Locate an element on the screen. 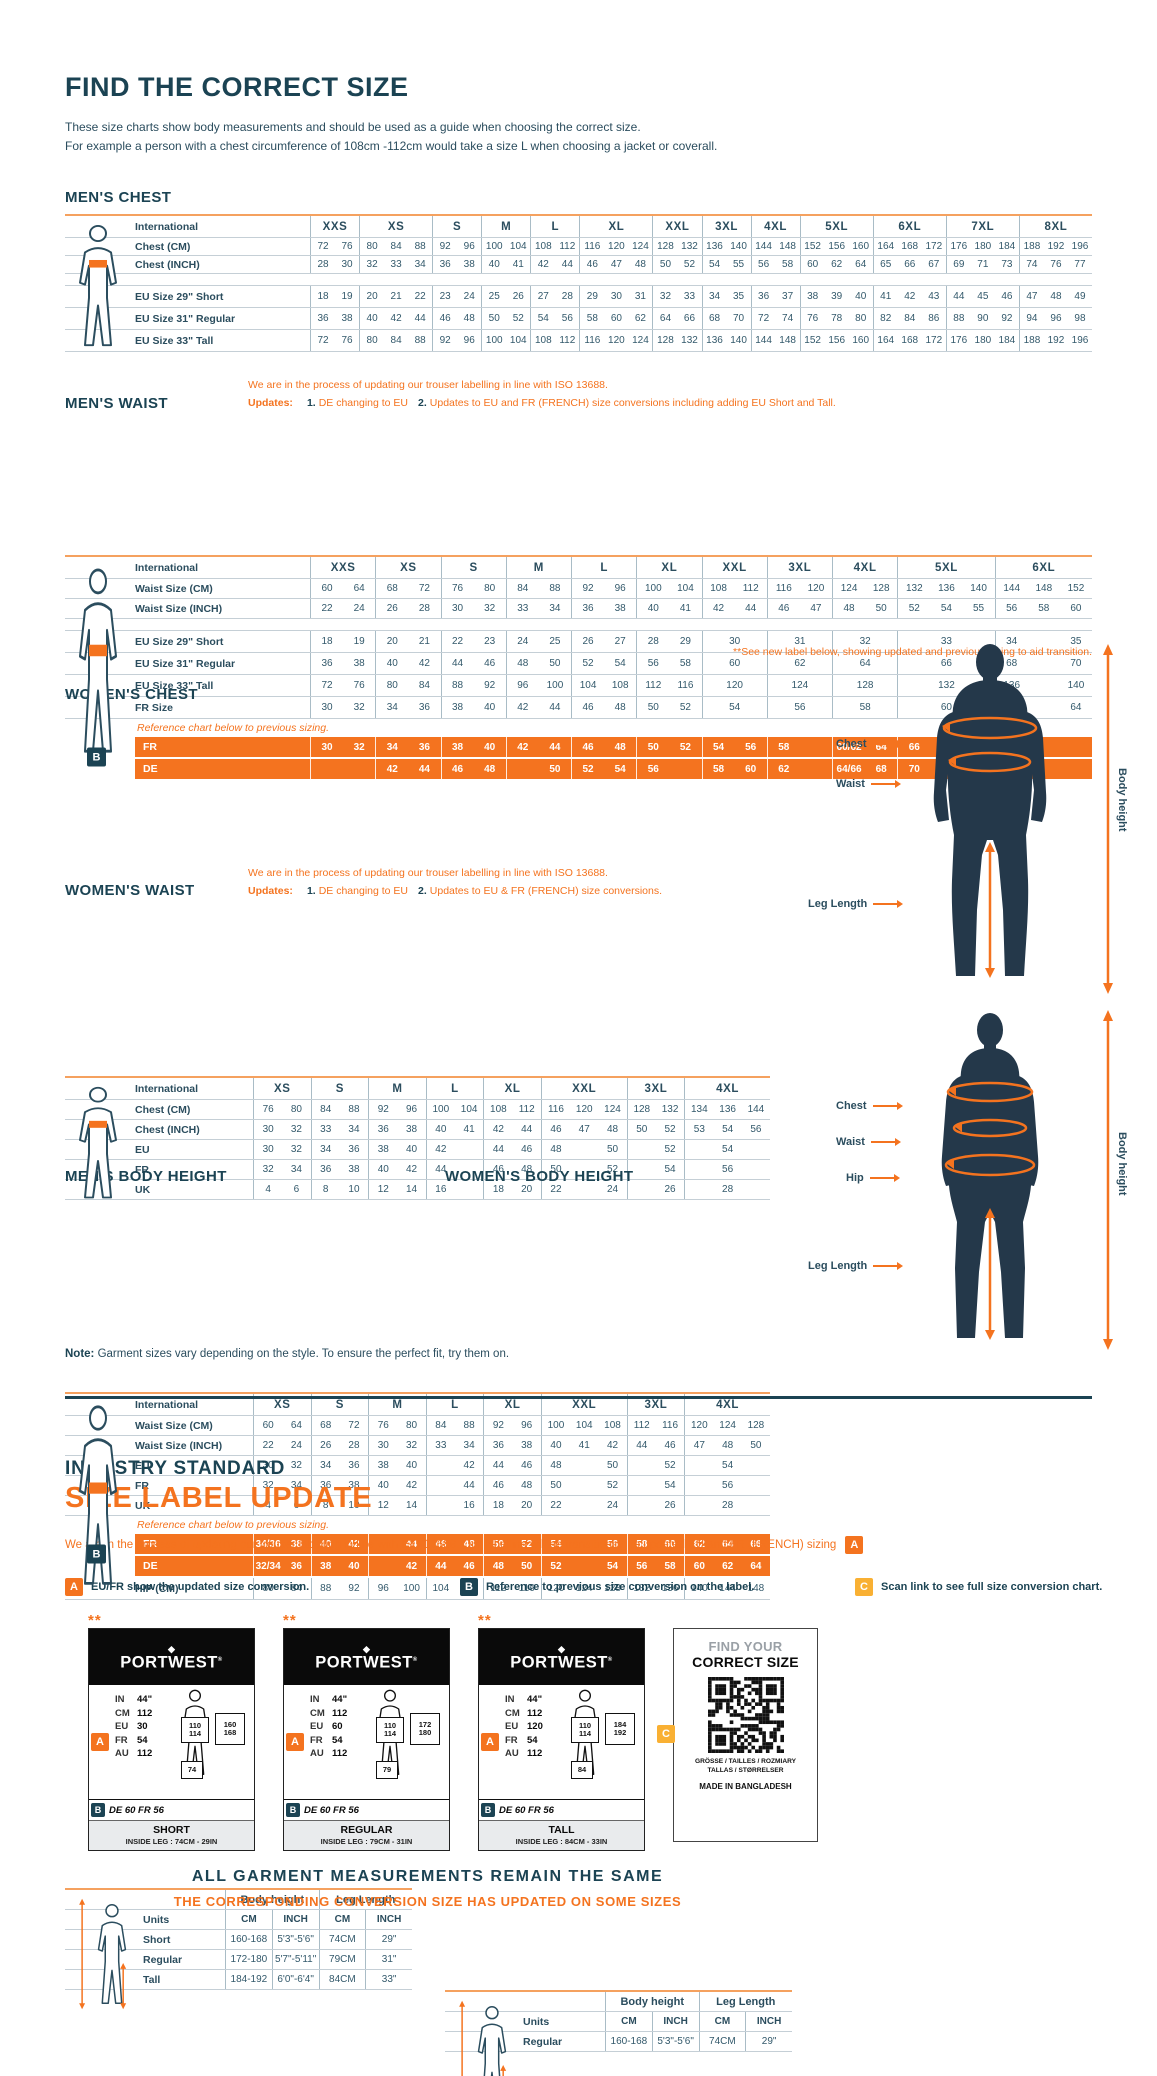 The height and width of the screenshot is (2076, 1157). size-cell: 58 is located at coordinates (799, 747).